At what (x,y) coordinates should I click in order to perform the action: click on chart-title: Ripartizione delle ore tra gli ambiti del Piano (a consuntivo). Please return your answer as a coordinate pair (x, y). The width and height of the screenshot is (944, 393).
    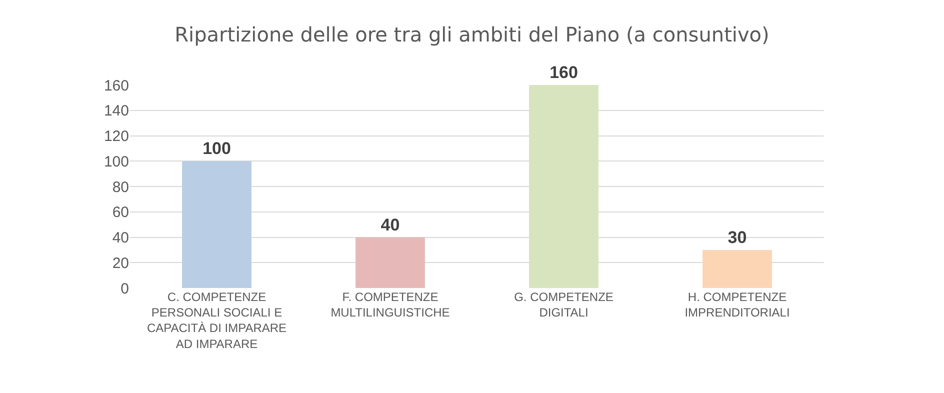
    Looking at the image, I should click on (472, 34).